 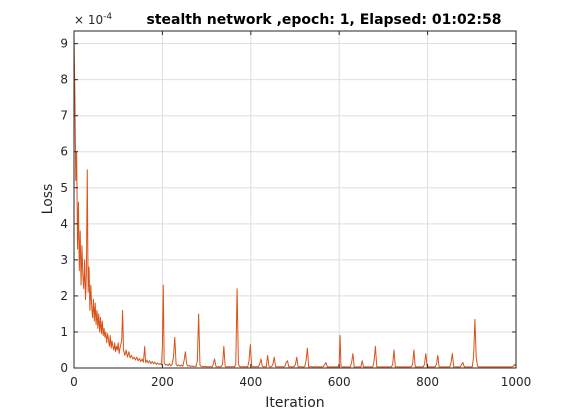 I want to click on y-exponent-label: × 10⁻⁴, so click(x=93, y=19).